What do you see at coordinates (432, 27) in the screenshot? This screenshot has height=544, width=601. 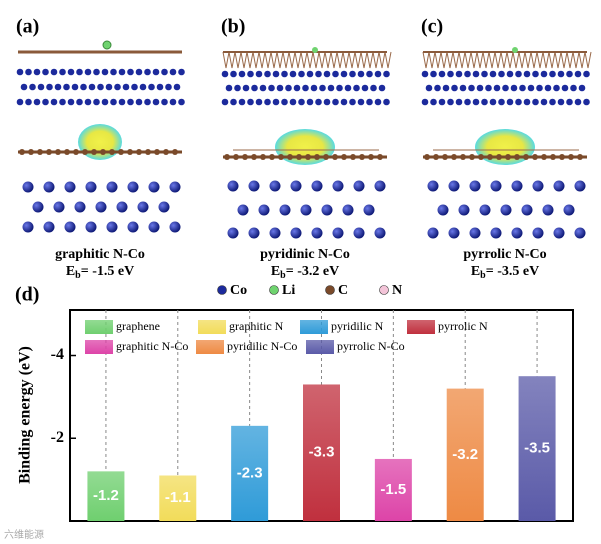 I see `panel-tag: (c)` at bounding box center [432, 27].